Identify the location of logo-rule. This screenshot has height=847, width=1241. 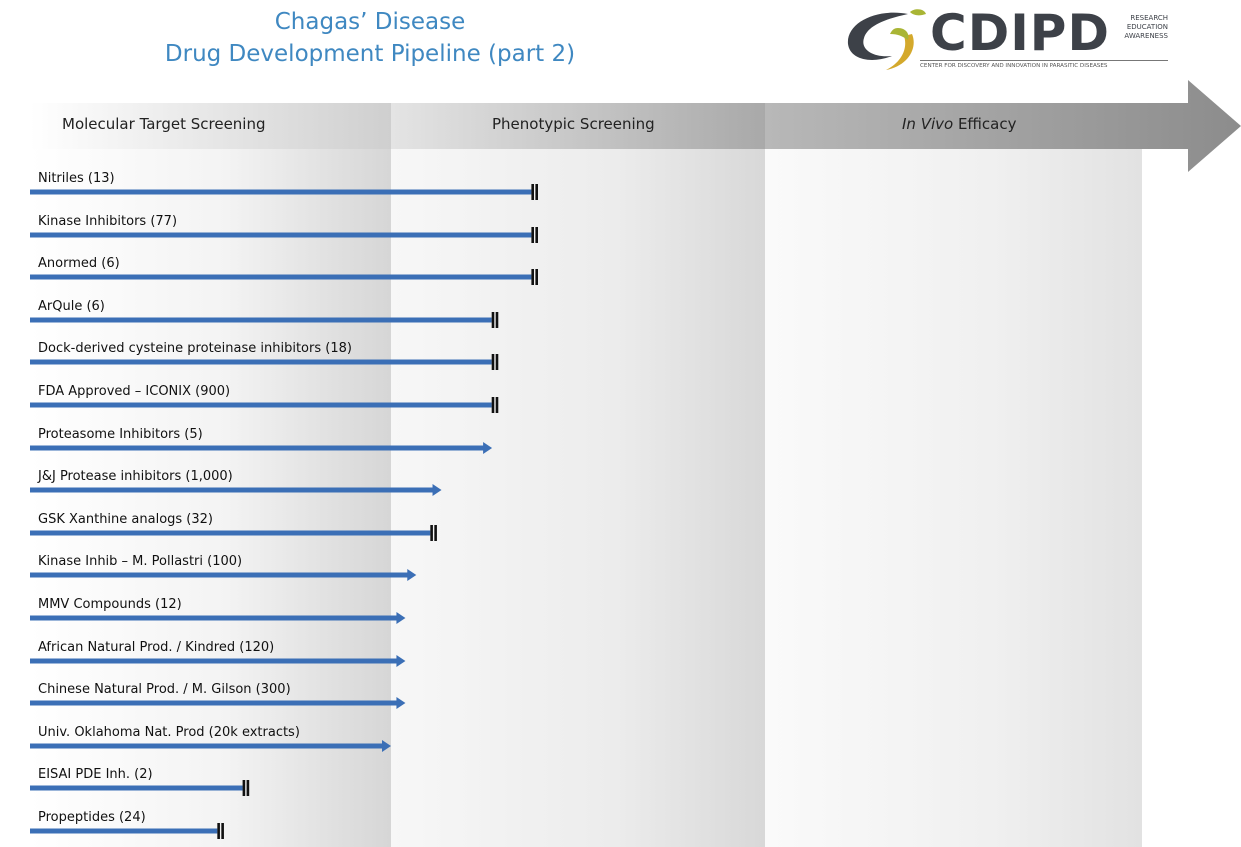
(1044, 60).